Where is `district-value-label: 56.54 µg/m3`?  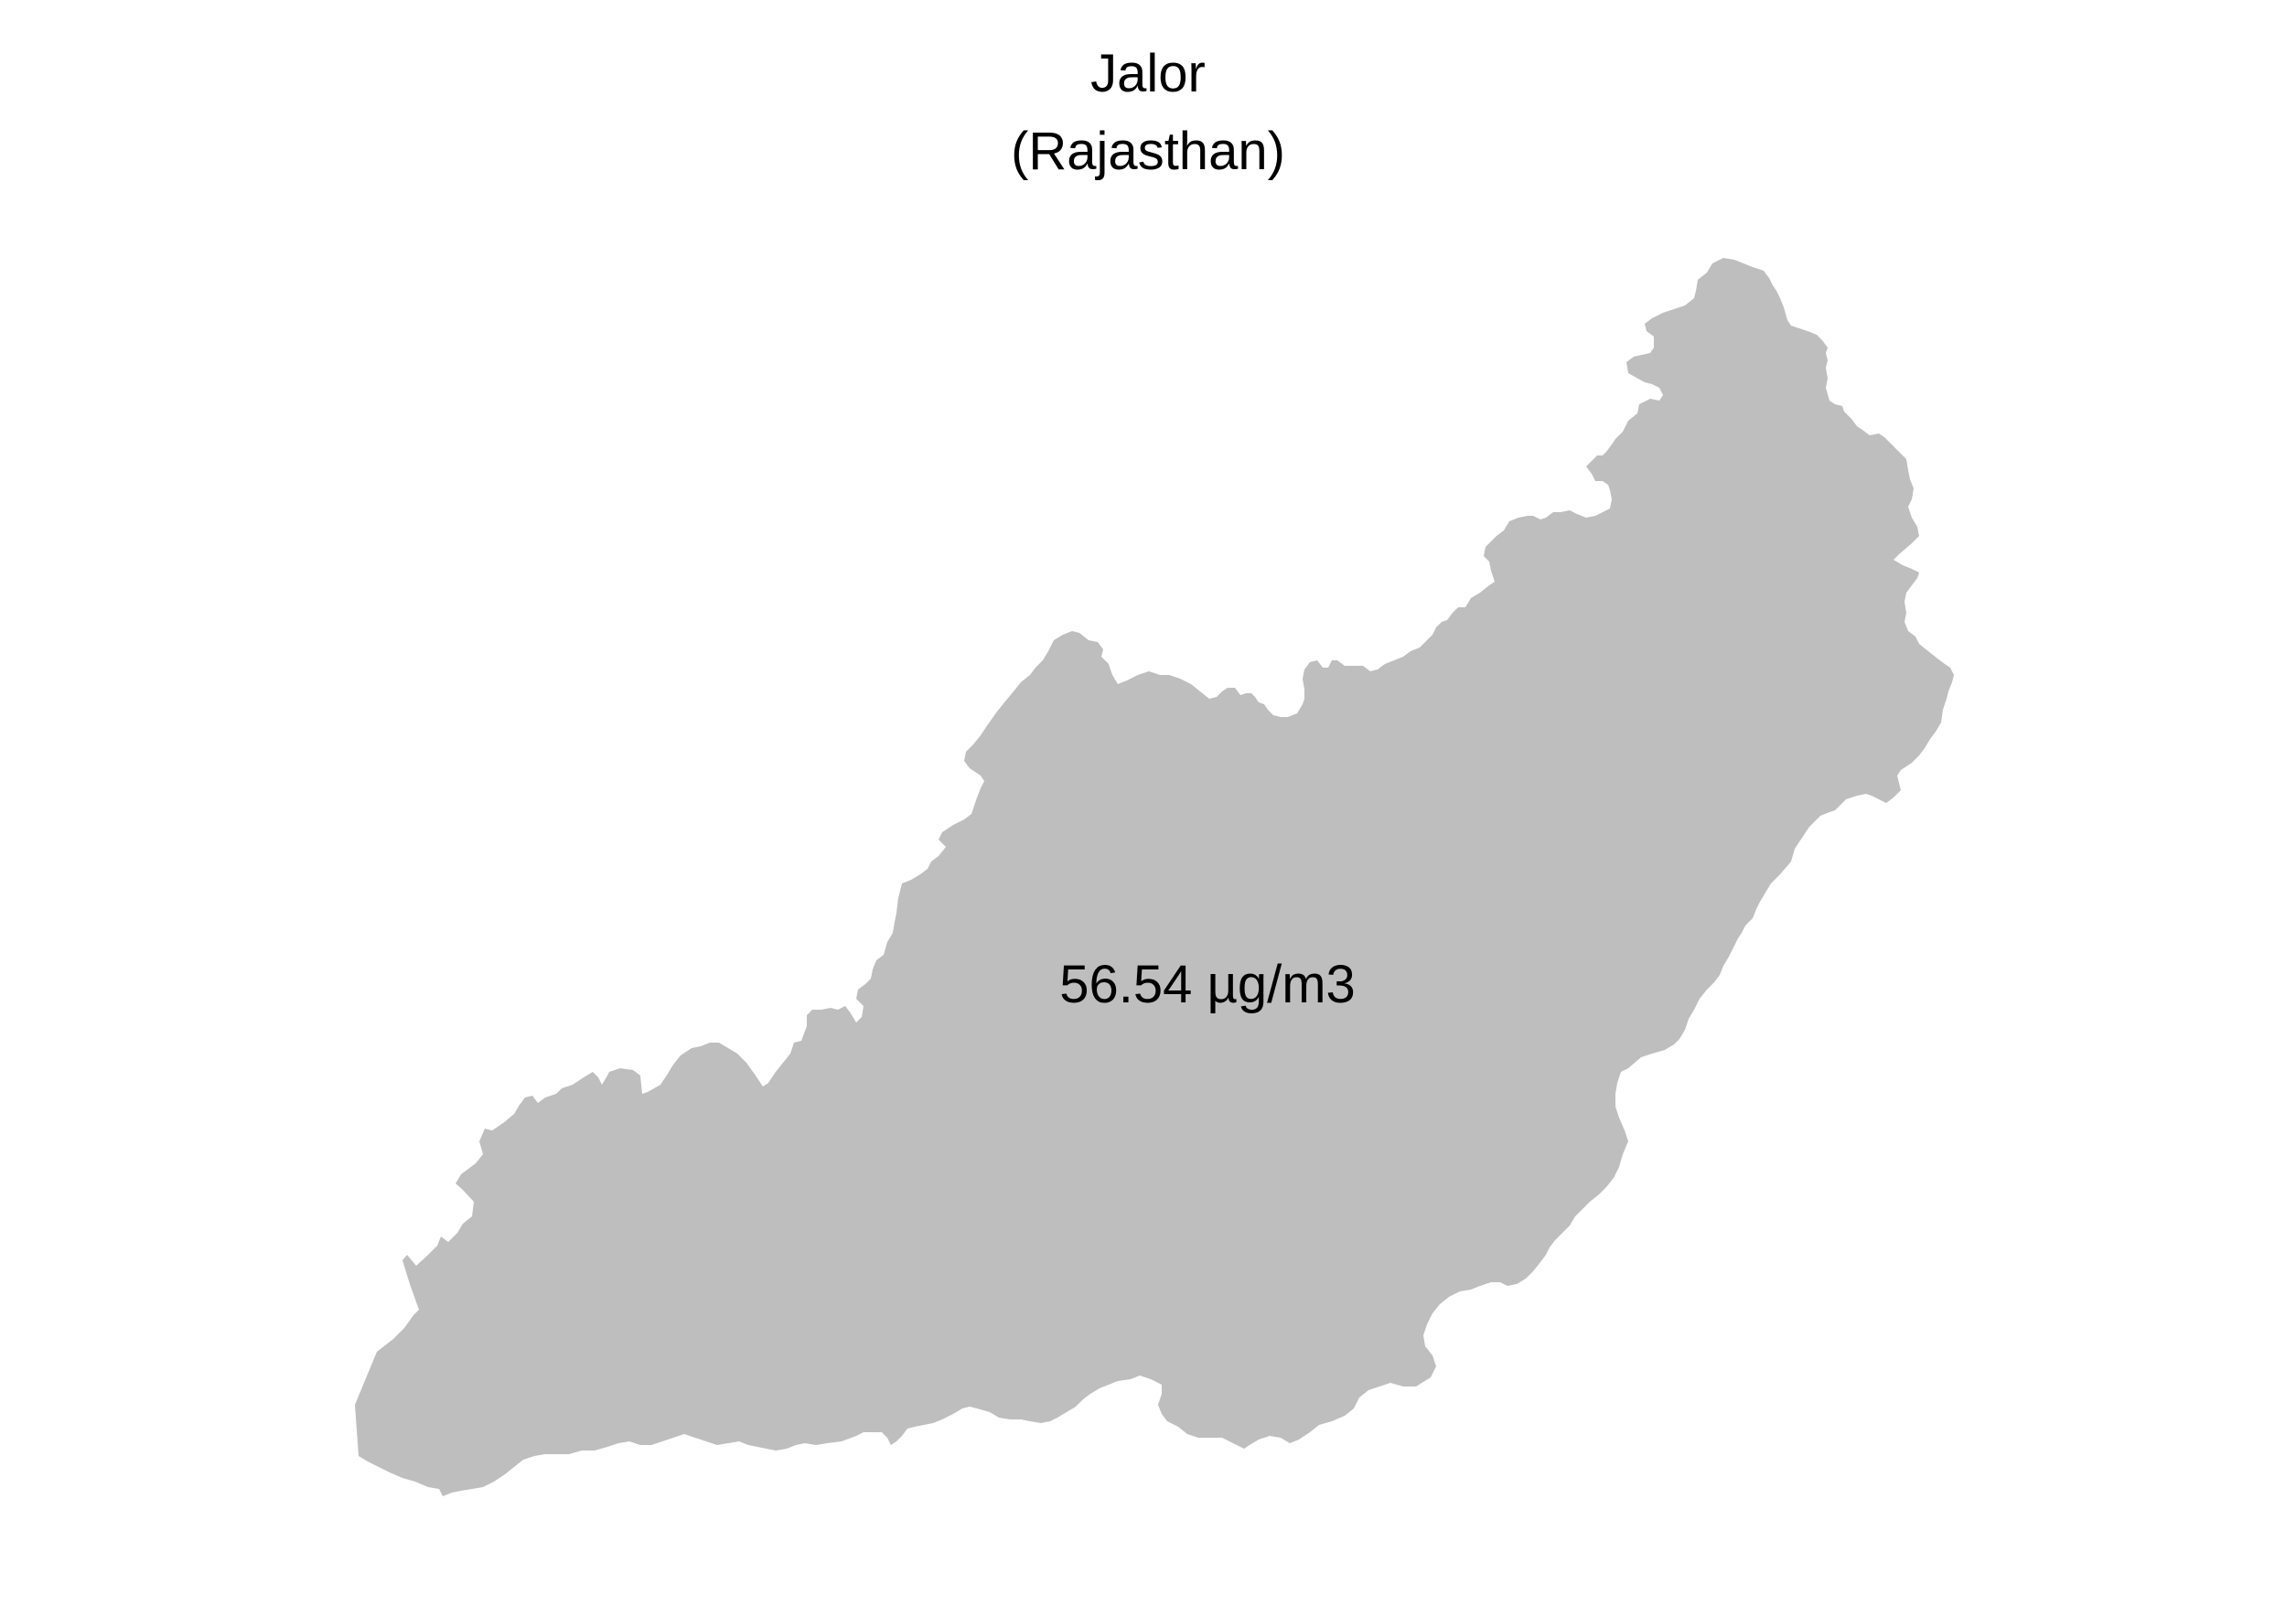
district-value-label: 56.54 µg/m3 is located at coordinates (1207, 984).